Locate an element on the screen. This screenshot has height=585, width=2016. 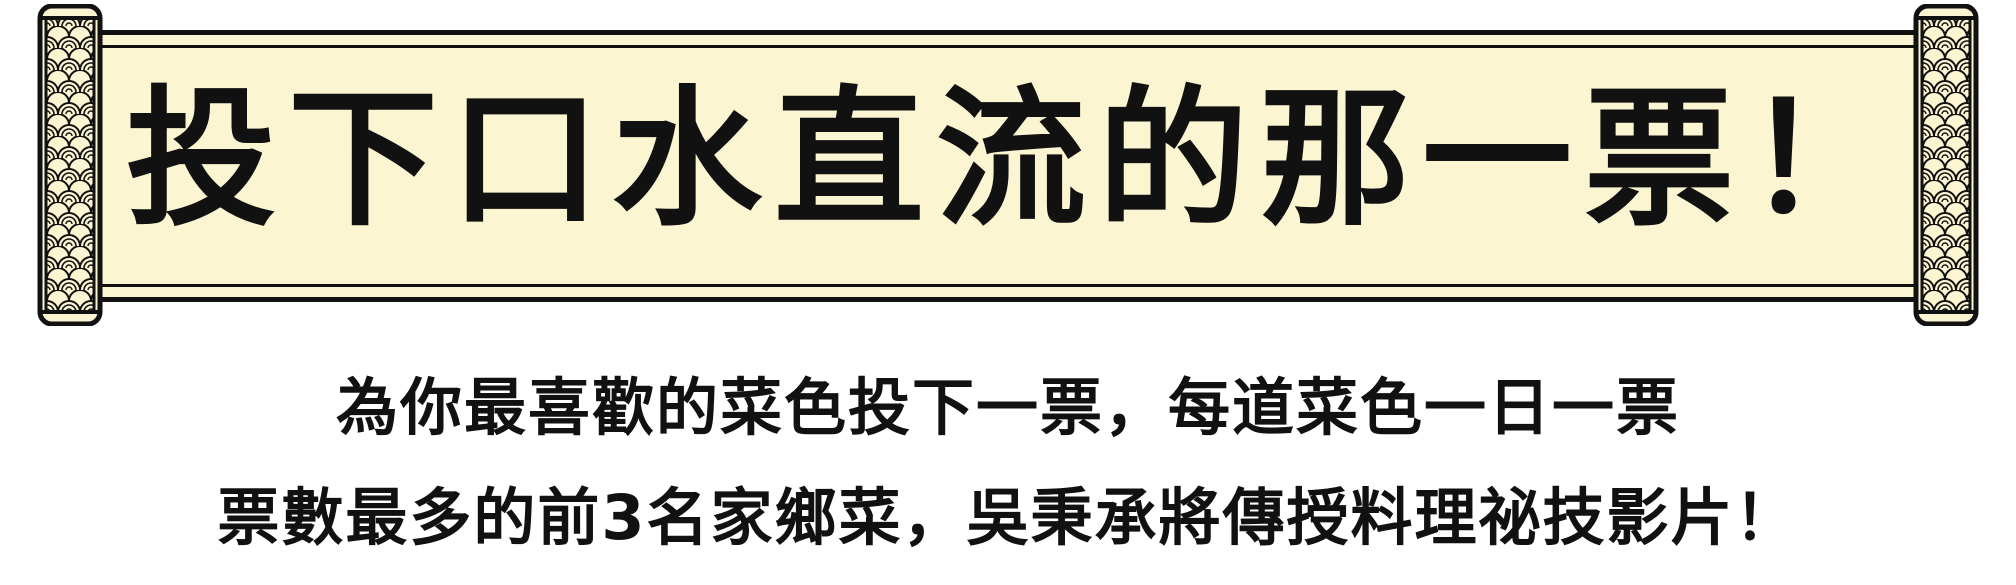
scroll-roller-right-icon is located at coordinates (1946, 165).